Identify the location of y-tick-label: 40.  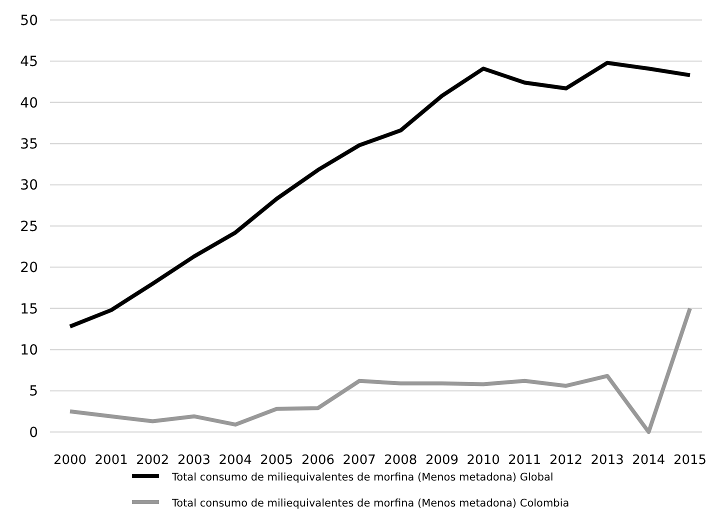
(29, 103).